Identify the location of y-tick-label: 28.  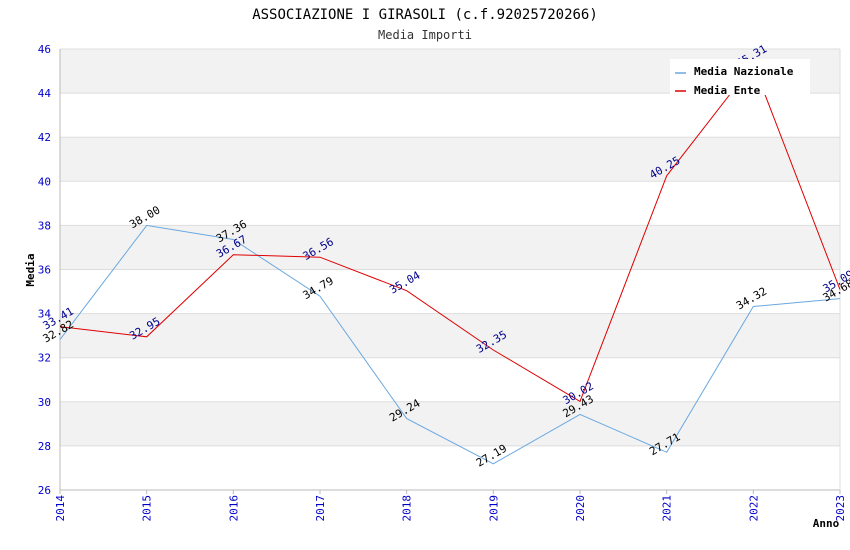
(44, 446).